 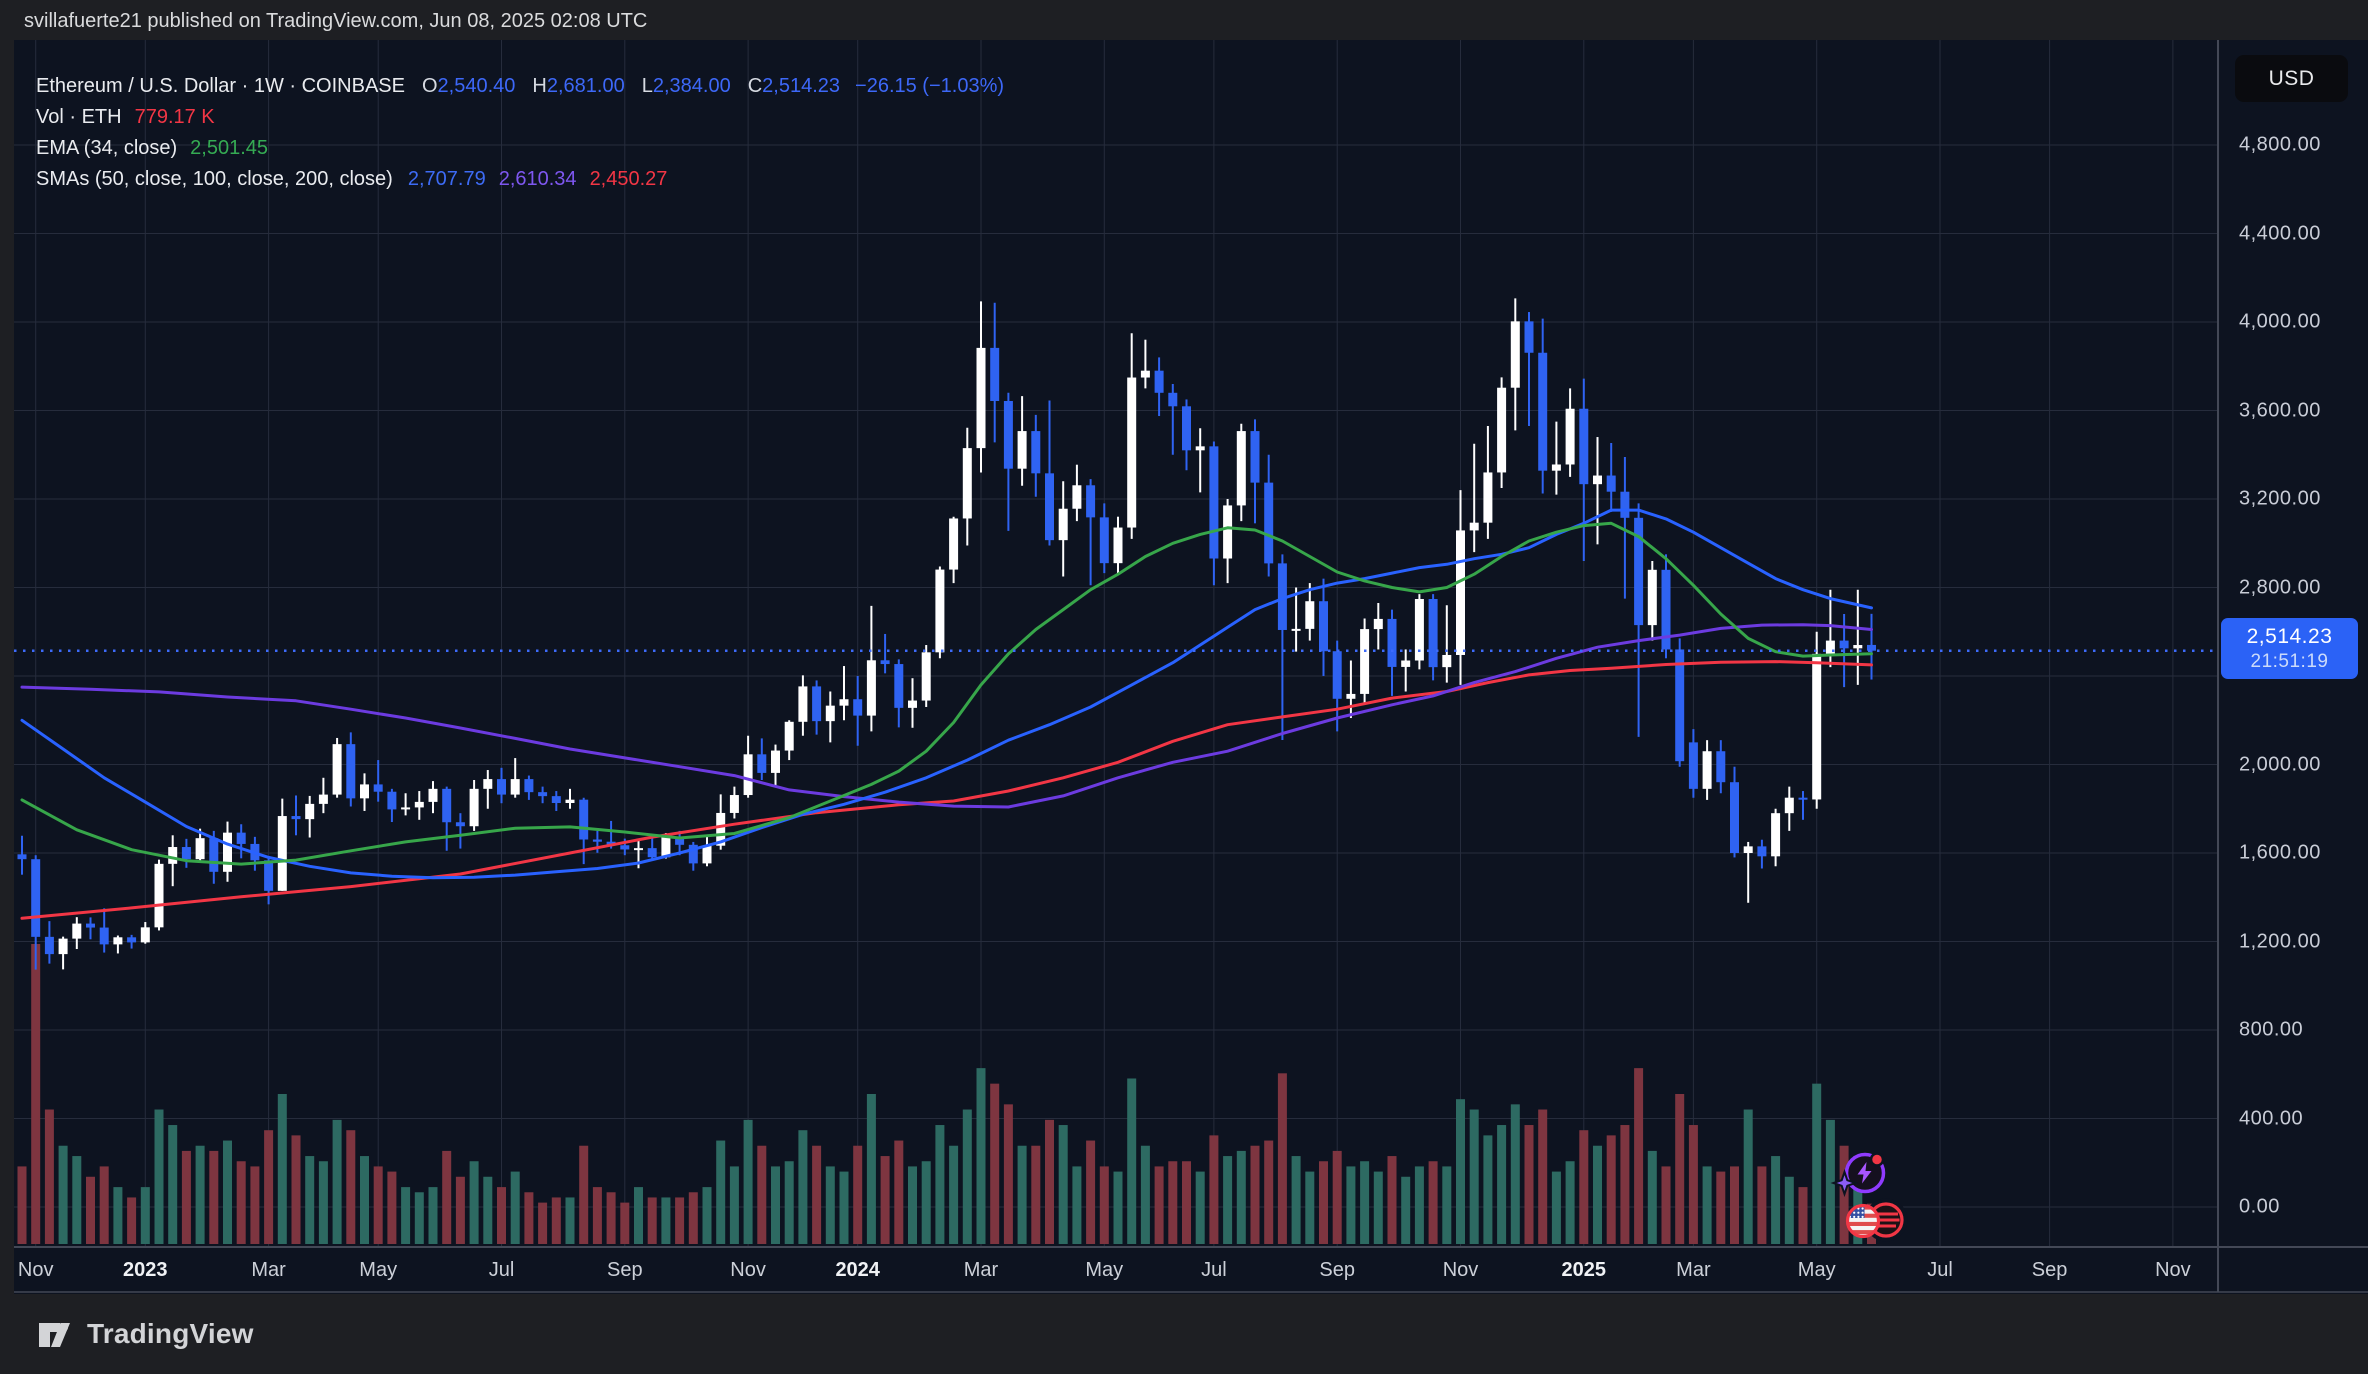 I want to click on ma-line-sma100, so click(x=946, y=716).